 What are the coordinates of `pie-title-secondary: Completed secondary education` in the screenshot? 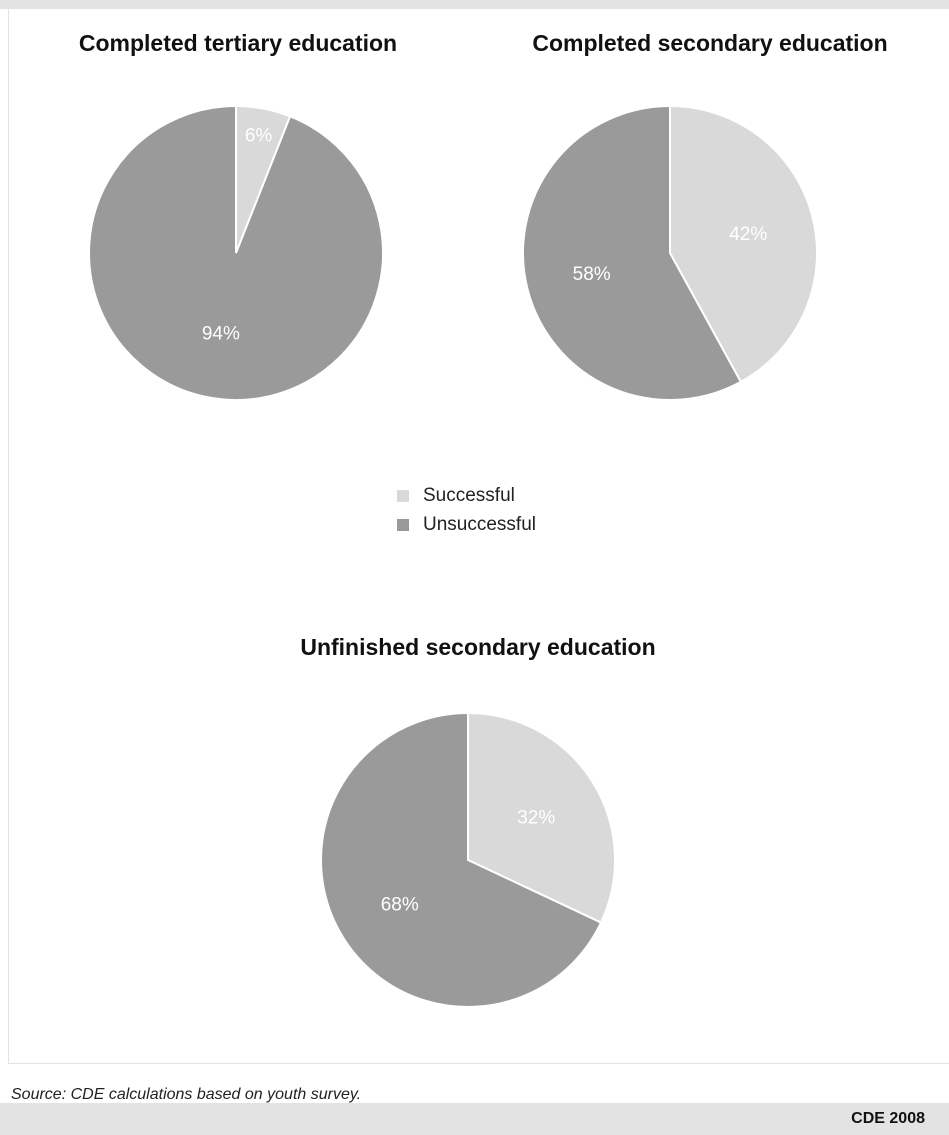 It's located at (710, 43).